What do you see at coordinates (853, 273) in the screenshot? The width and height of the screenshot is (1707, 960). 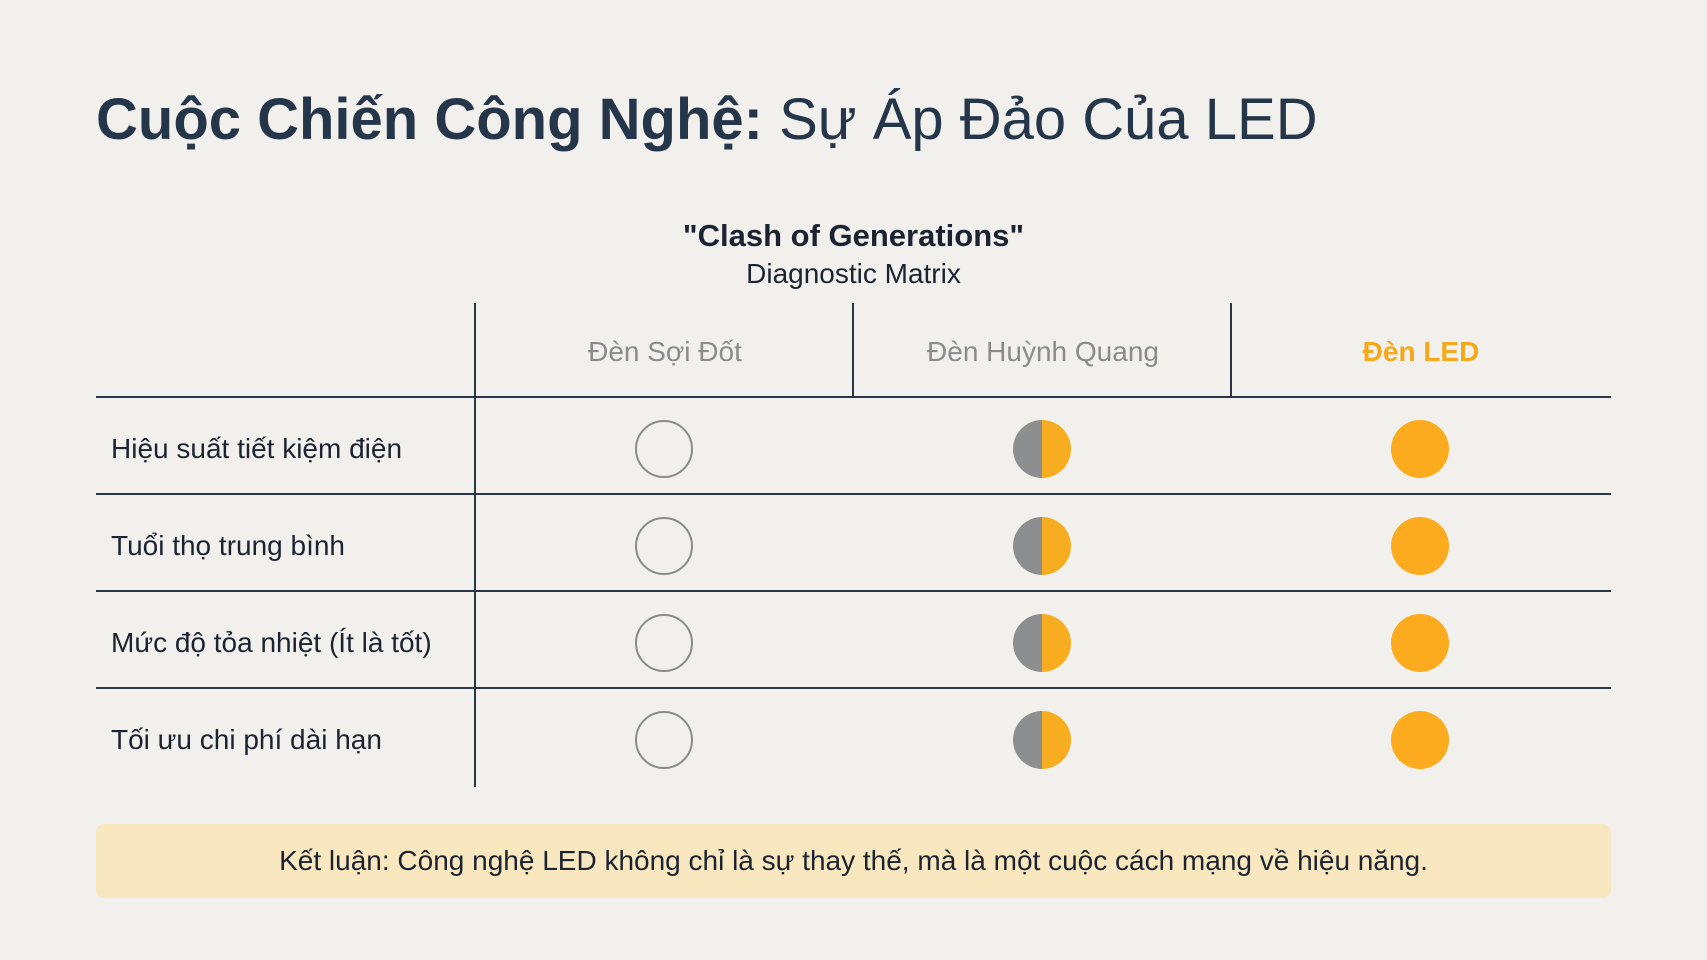 I see `matrix-subtitle: Diagnostic Matrix` at bounding box center [853, 273].